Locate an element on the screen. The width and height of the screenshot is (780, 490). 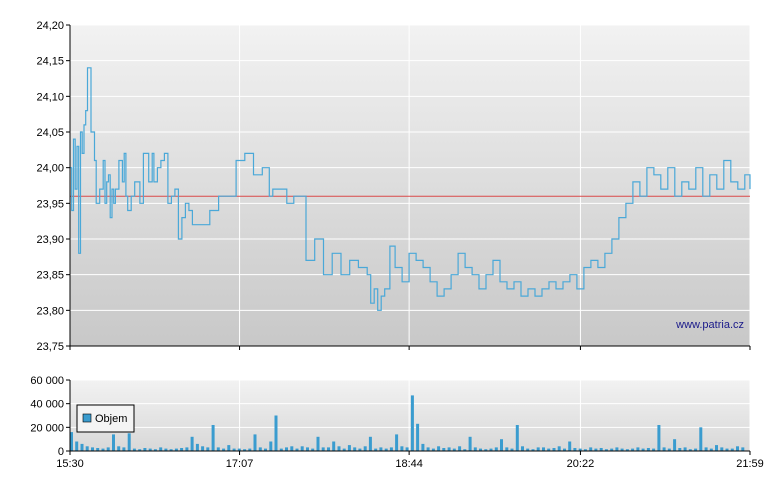
price-y-tick-label: 24,00 is located at coordinates (50, 169).